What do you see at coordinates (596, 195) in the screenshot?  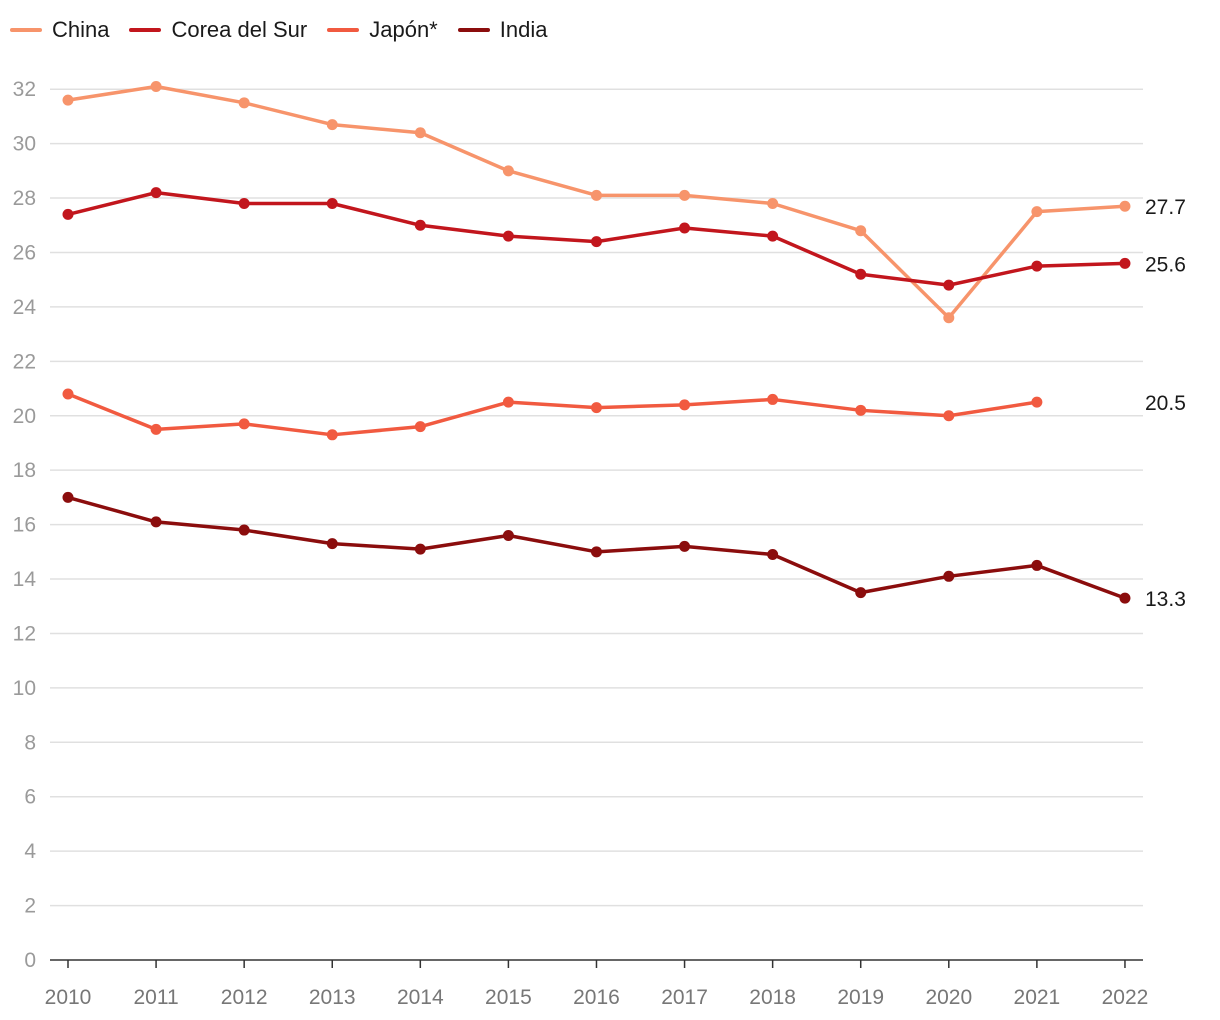 I see `point-china-2016` at bounding box center [596, 195].